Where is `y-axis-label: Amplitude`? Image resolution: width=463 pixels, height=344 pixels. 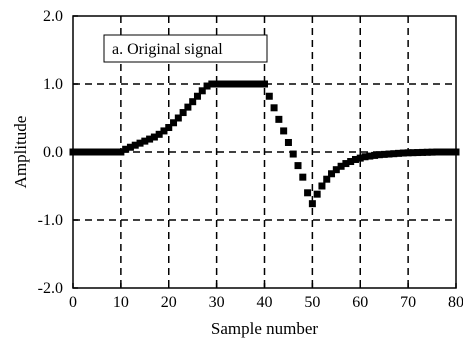
y-axis-label: Amplitude is located at coordinates (20, 152).